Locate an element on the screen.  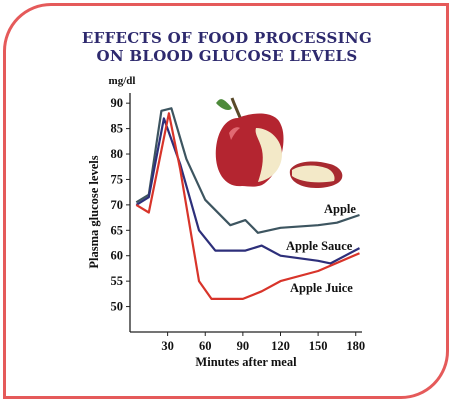
chart-title-line2: ON BLOOD GLUCOSE LEVELS is located at coordinates (227, 56).